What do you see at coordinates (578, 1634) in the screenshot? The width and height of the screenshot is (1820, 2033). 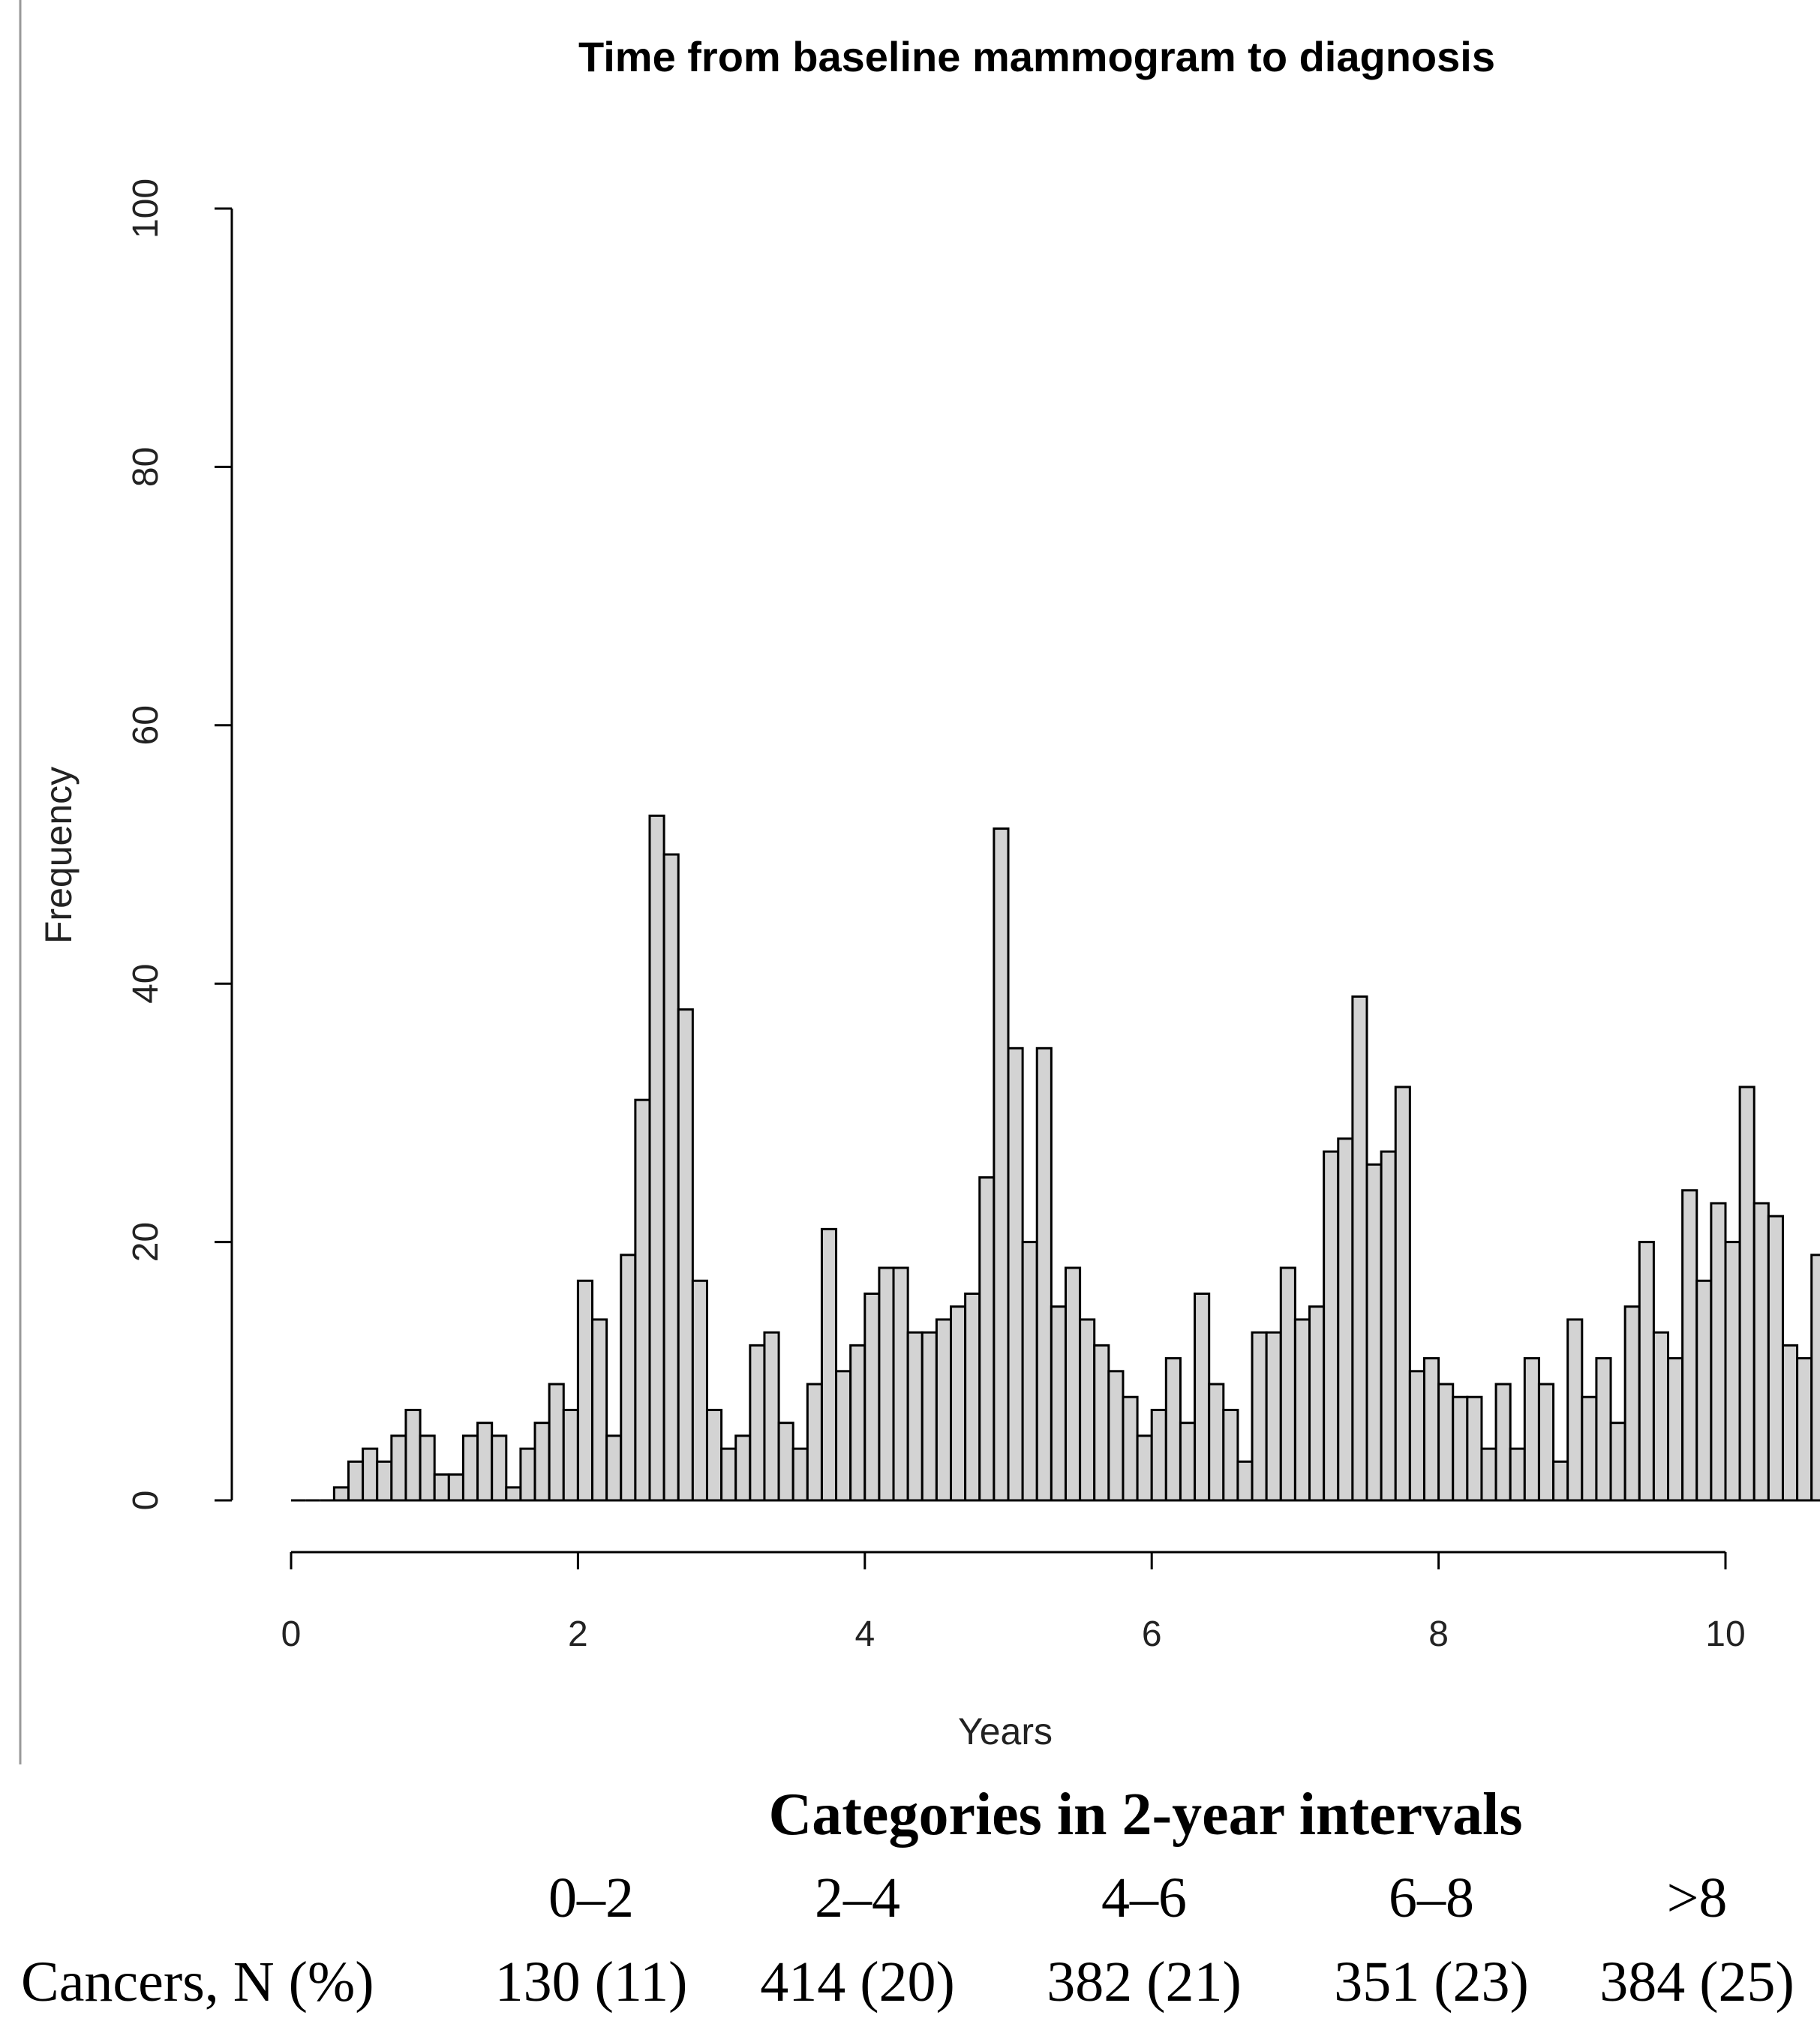 I see `x-tick-label: 2` at bounding box center [578, 1634].